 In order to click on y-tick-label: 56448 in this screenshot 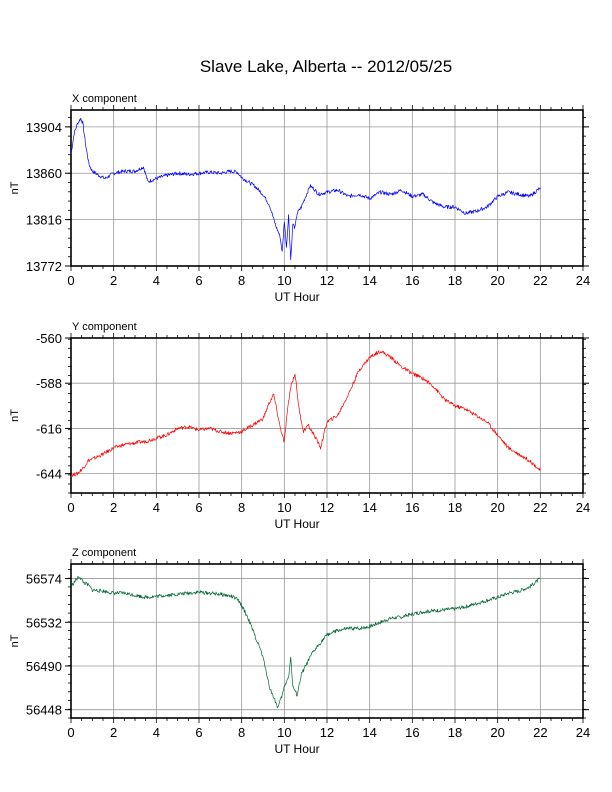, I will do `click(44, 710)`.